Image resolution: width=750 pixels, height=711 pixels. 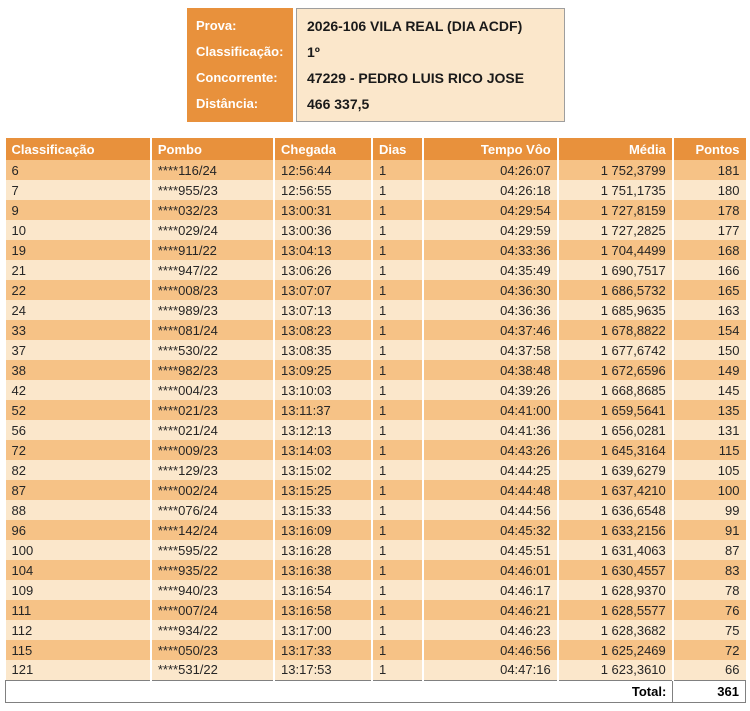 What do you see at coordinates (615, 670) in the screenshot?
I see `table-cell: 1 623,3610` at bounding box center [615, 670].